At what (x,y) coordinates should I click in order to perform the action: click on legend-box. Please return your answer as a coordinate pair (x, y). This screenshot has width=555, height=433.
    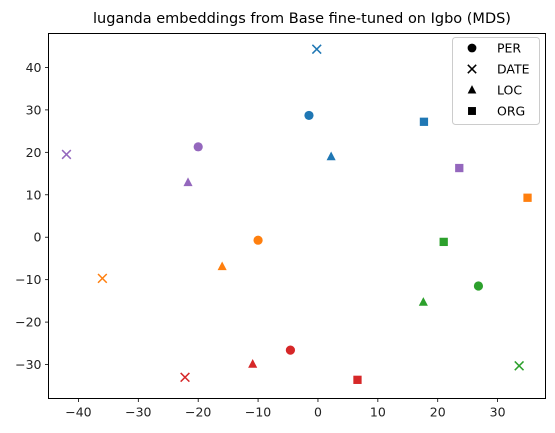
    Looking at the image, I should click on (496, 81).